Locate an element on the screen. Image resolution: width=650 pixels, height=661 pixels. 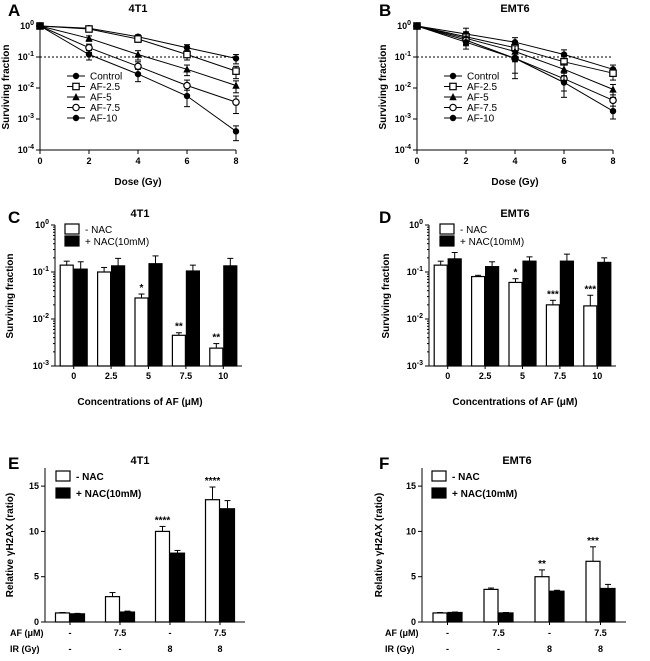
panel-letter: B is located at coordinates (385, 10).